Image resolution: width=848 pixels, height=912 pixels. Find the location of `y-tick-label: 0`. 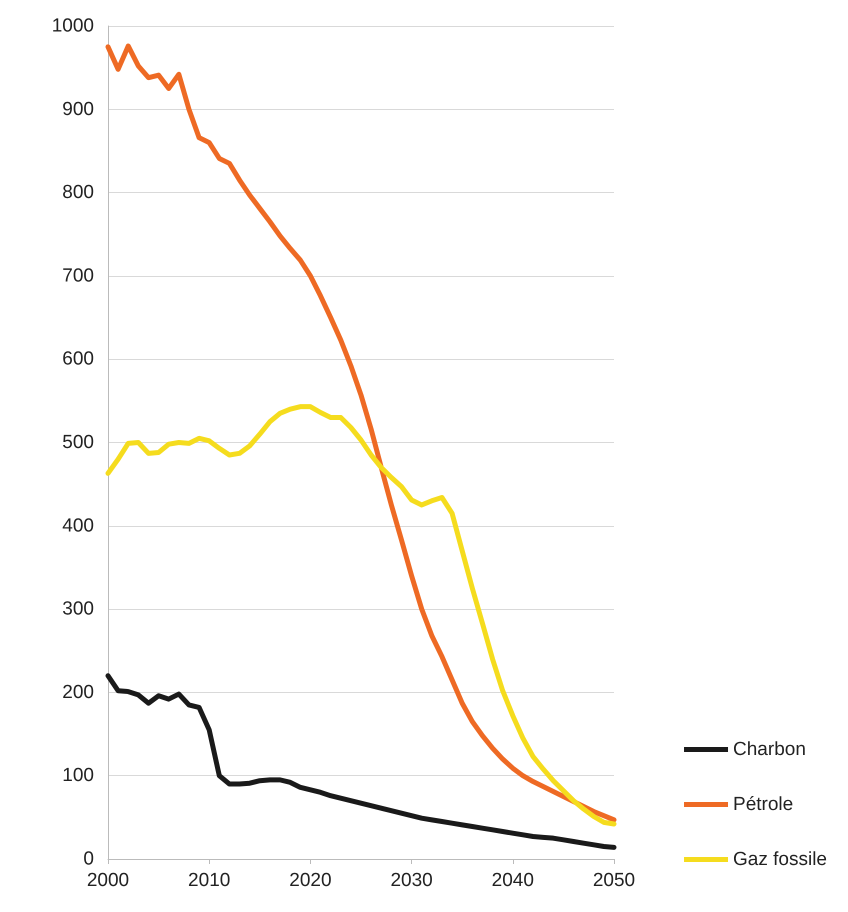

y-tick-label: 0 is located at coordinates (88, 859).